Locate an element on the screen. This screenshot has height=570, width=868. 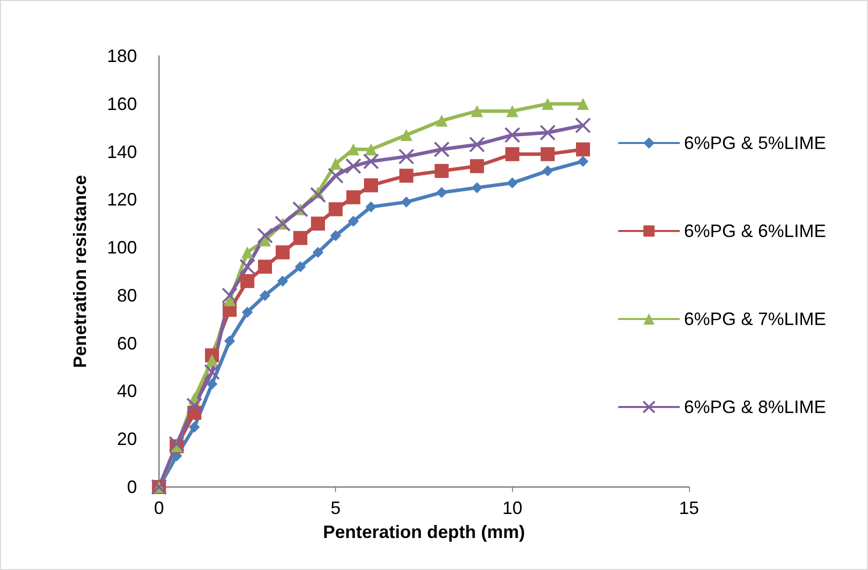
y-tick-label: 80 is located at coordinates (126, 295).